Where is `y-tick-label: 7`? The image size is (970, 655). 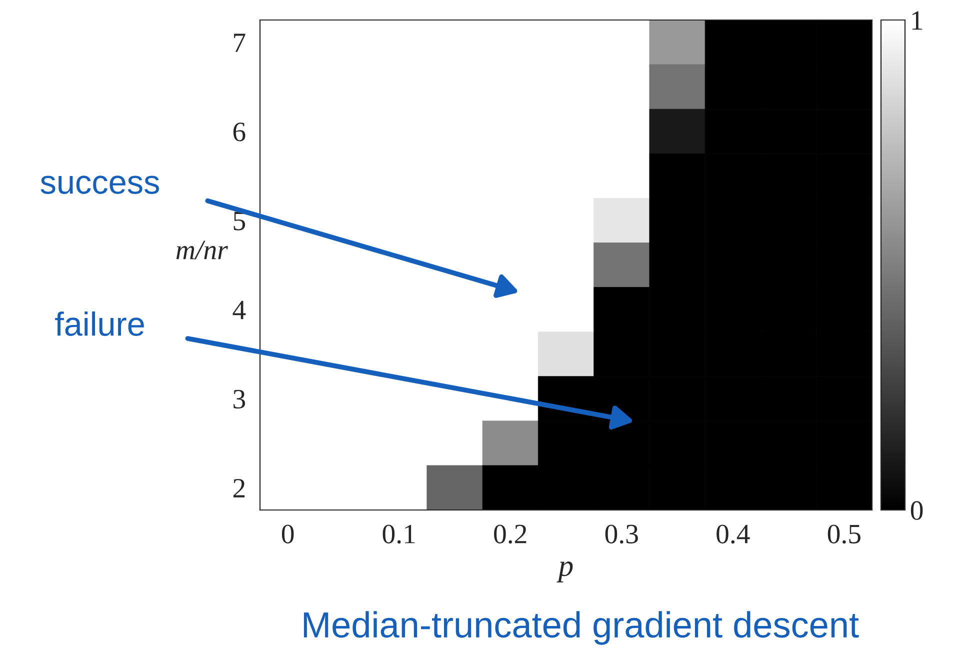
y-tick-label: 7 is located at coordinates (240, 43).